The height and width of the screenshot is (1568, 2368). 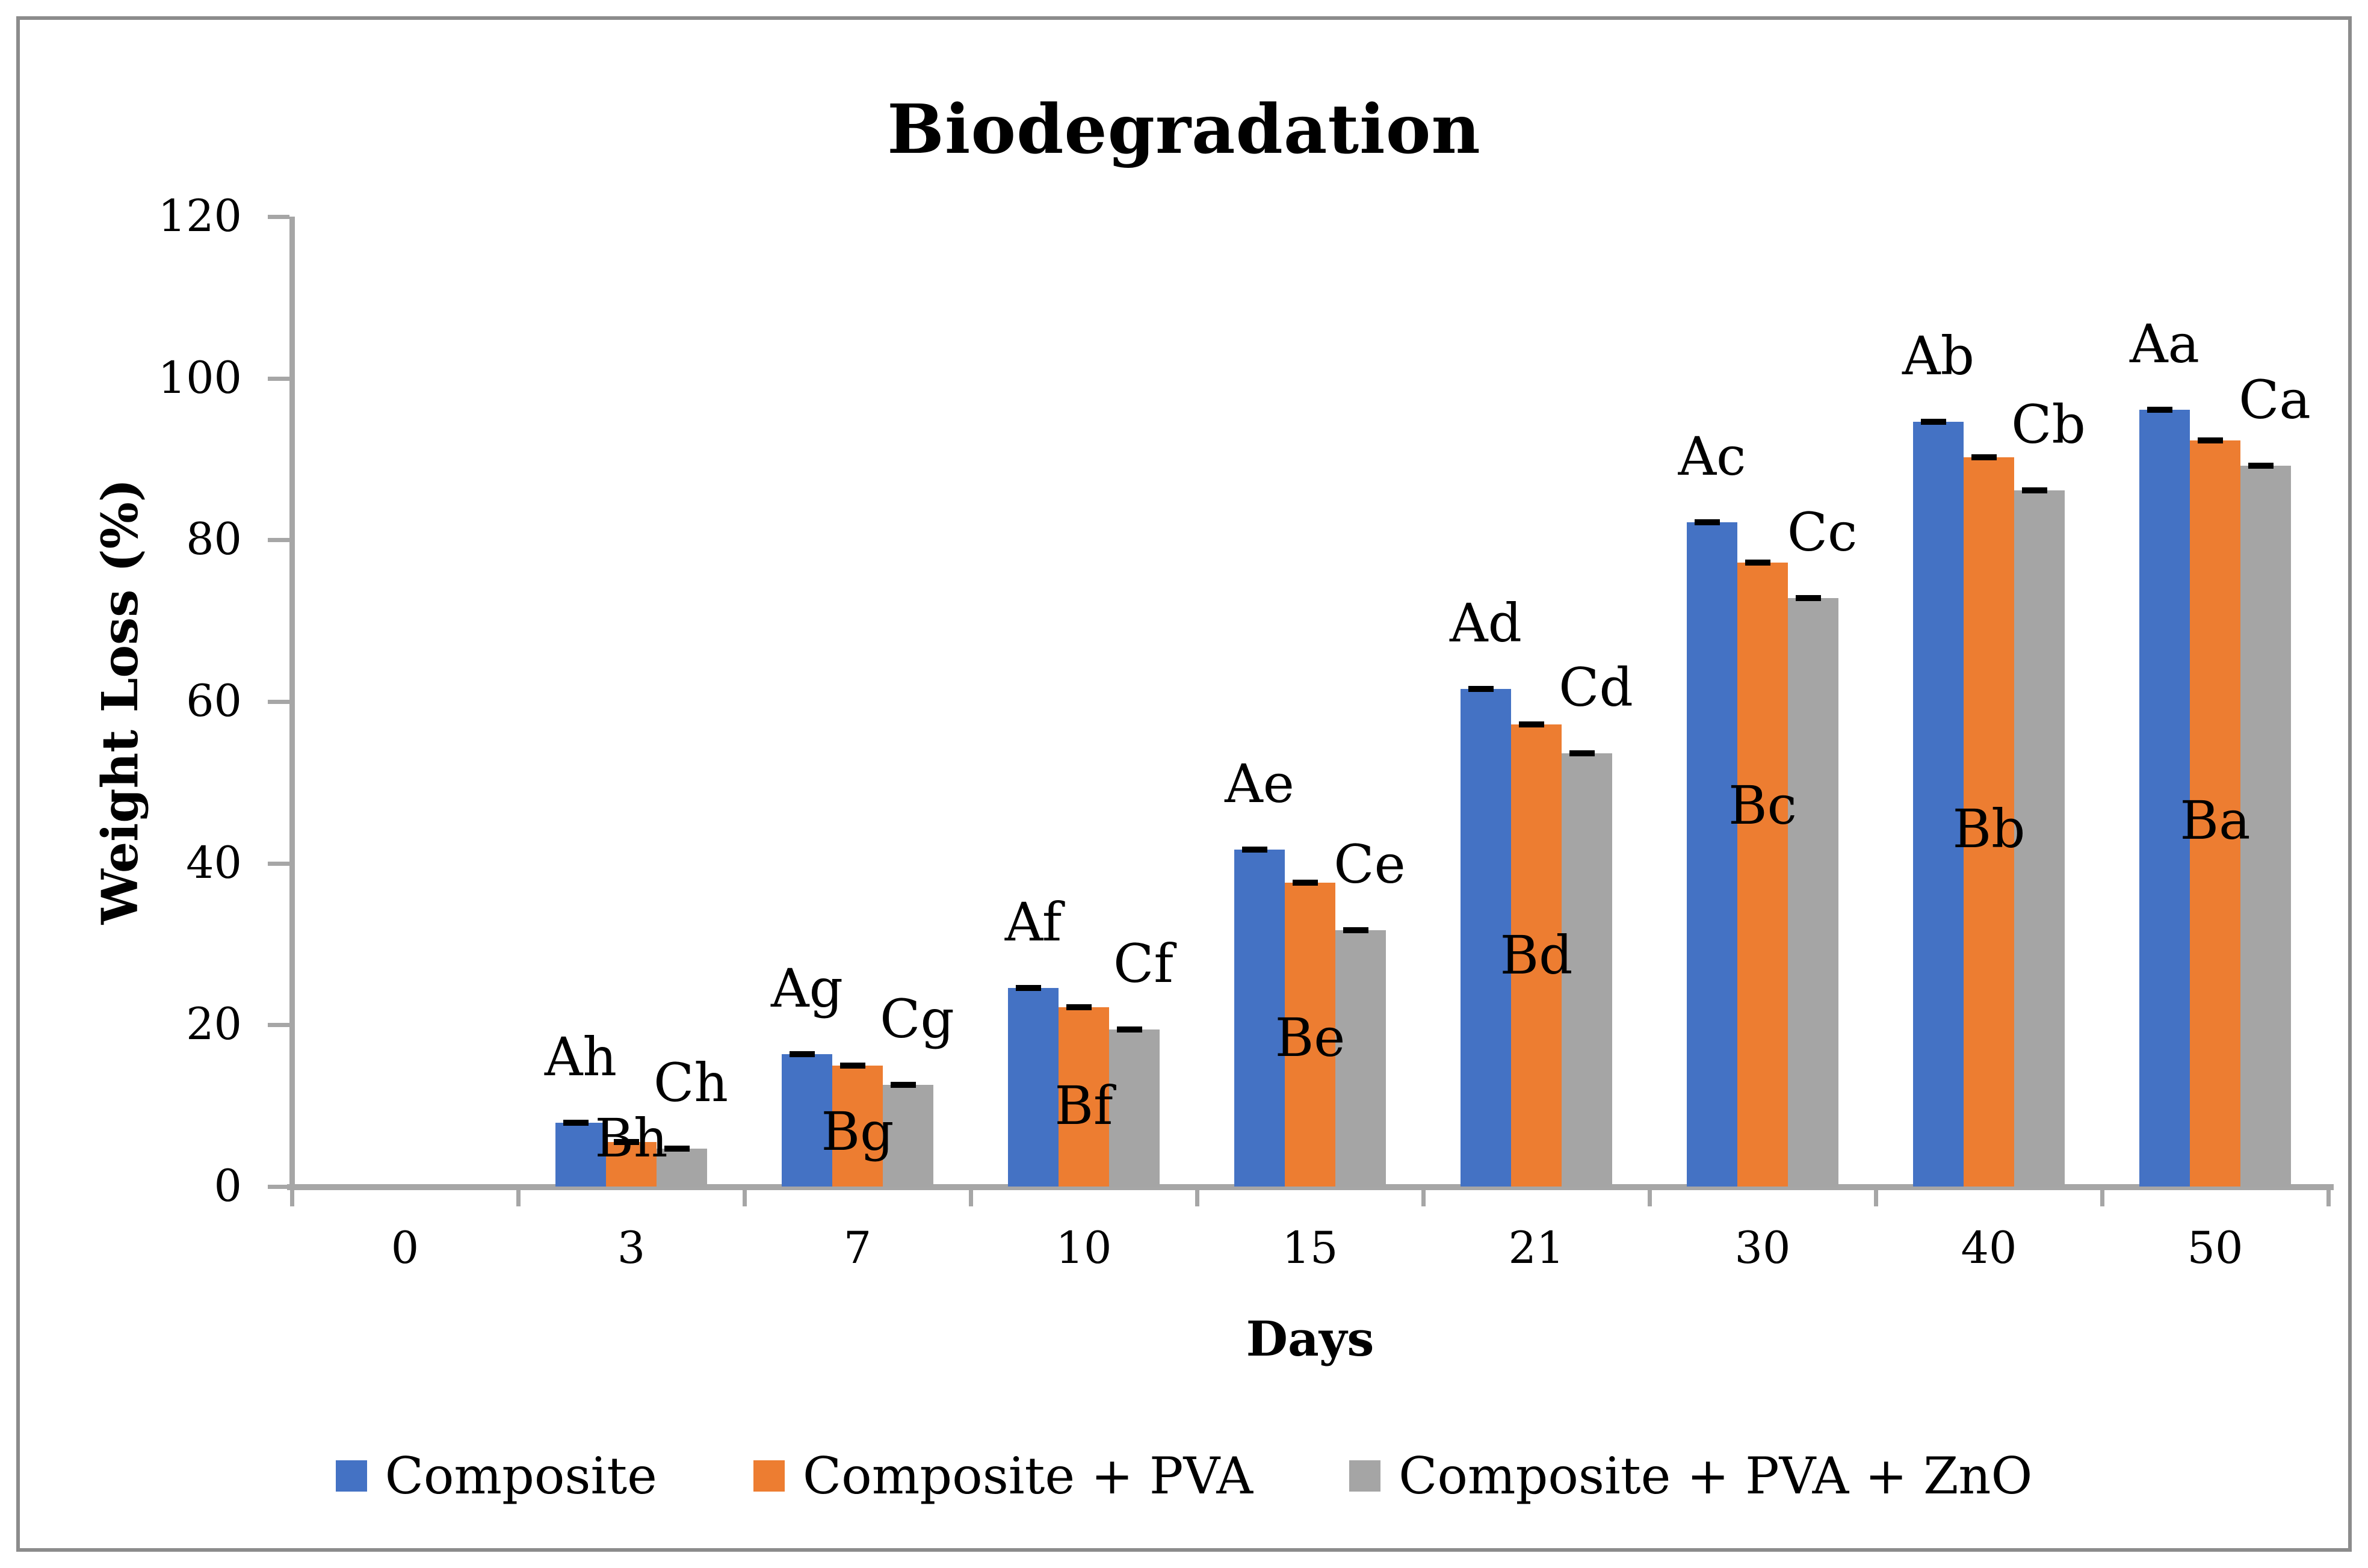 What do you see at coordinates (1260, 1018) in the screenshot?
I see `bar-composite-day15` at bounding box center [1260, 1018].